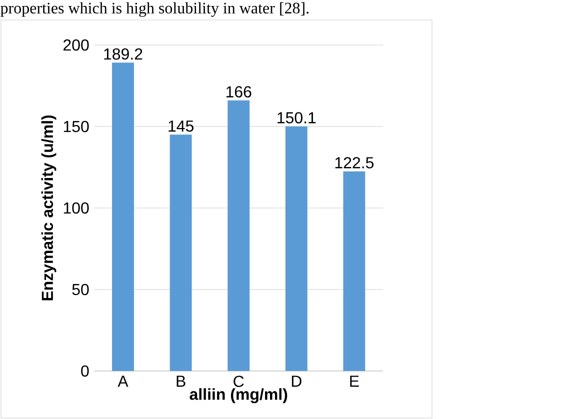  What do you see at coordinates (354, 381) in the screenshot?
I see `x-tick-label: E` at bounding box center [354, 381].